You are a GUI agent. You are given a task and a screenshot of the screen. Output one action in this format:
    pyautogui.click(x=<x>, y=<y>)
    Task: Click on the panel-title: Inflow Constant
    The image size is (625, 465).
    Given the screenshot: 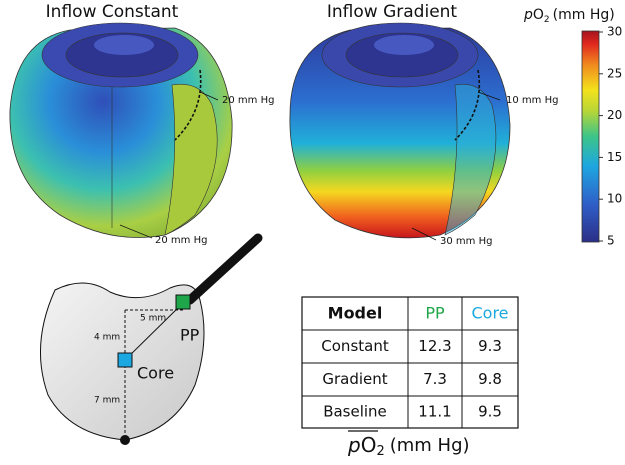 What is the action you would take?
    pyautogui.click(x=112, y=12)
    